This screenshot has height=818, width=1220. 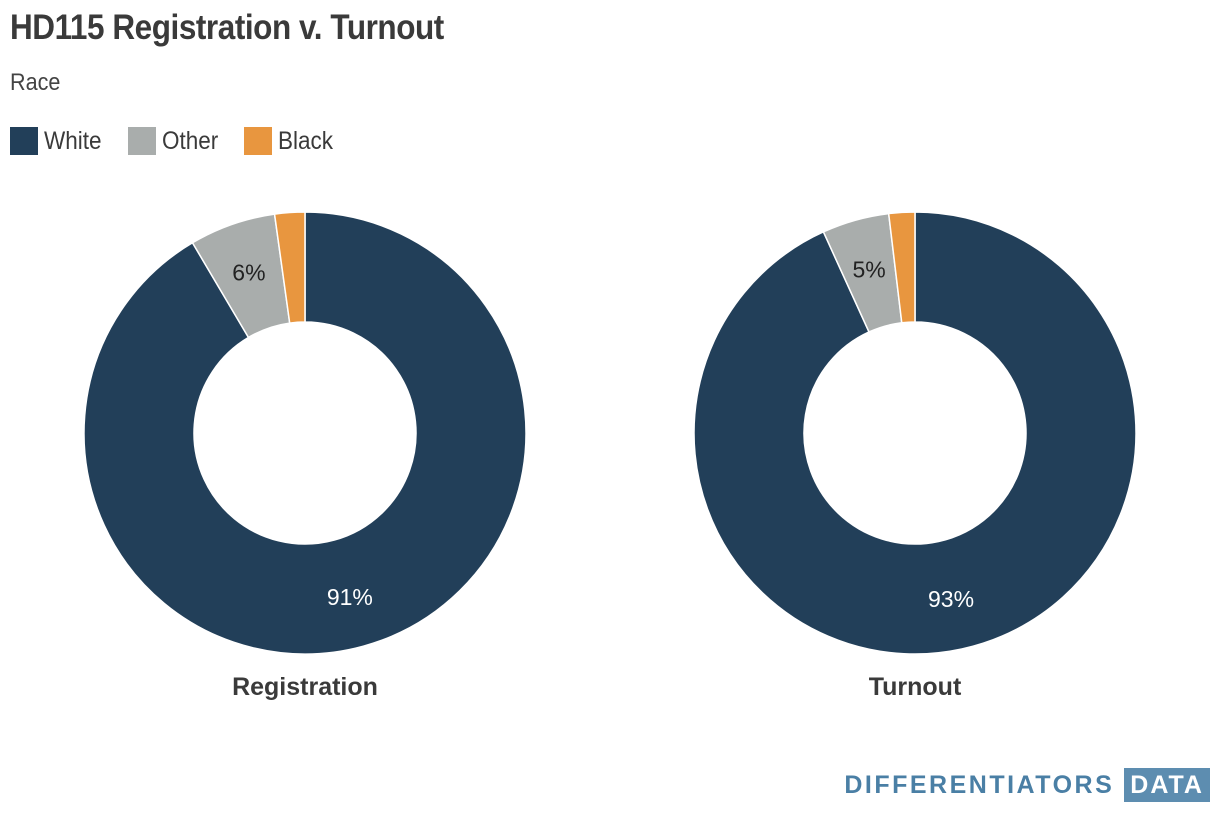 I want to click on chart-subtitle: Race, so click(x=35, y=82).